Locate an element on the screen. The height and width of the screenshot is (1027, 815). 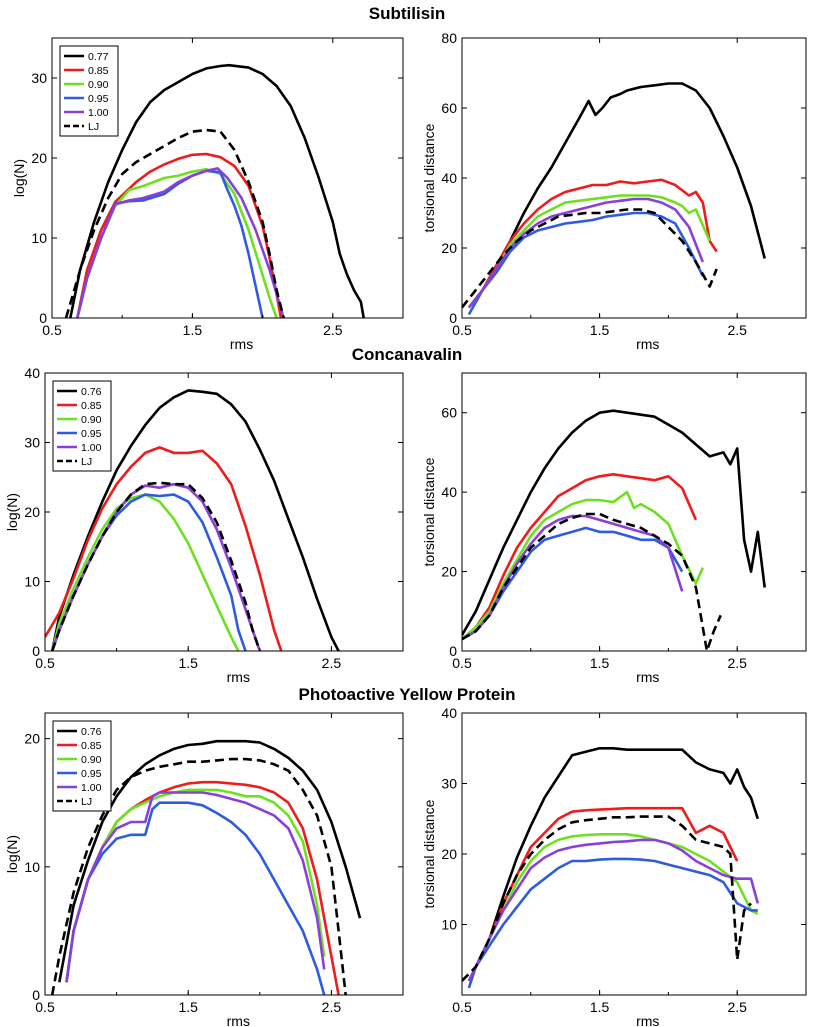
legend-label: 0.76 is located at coordinates (91, 732).